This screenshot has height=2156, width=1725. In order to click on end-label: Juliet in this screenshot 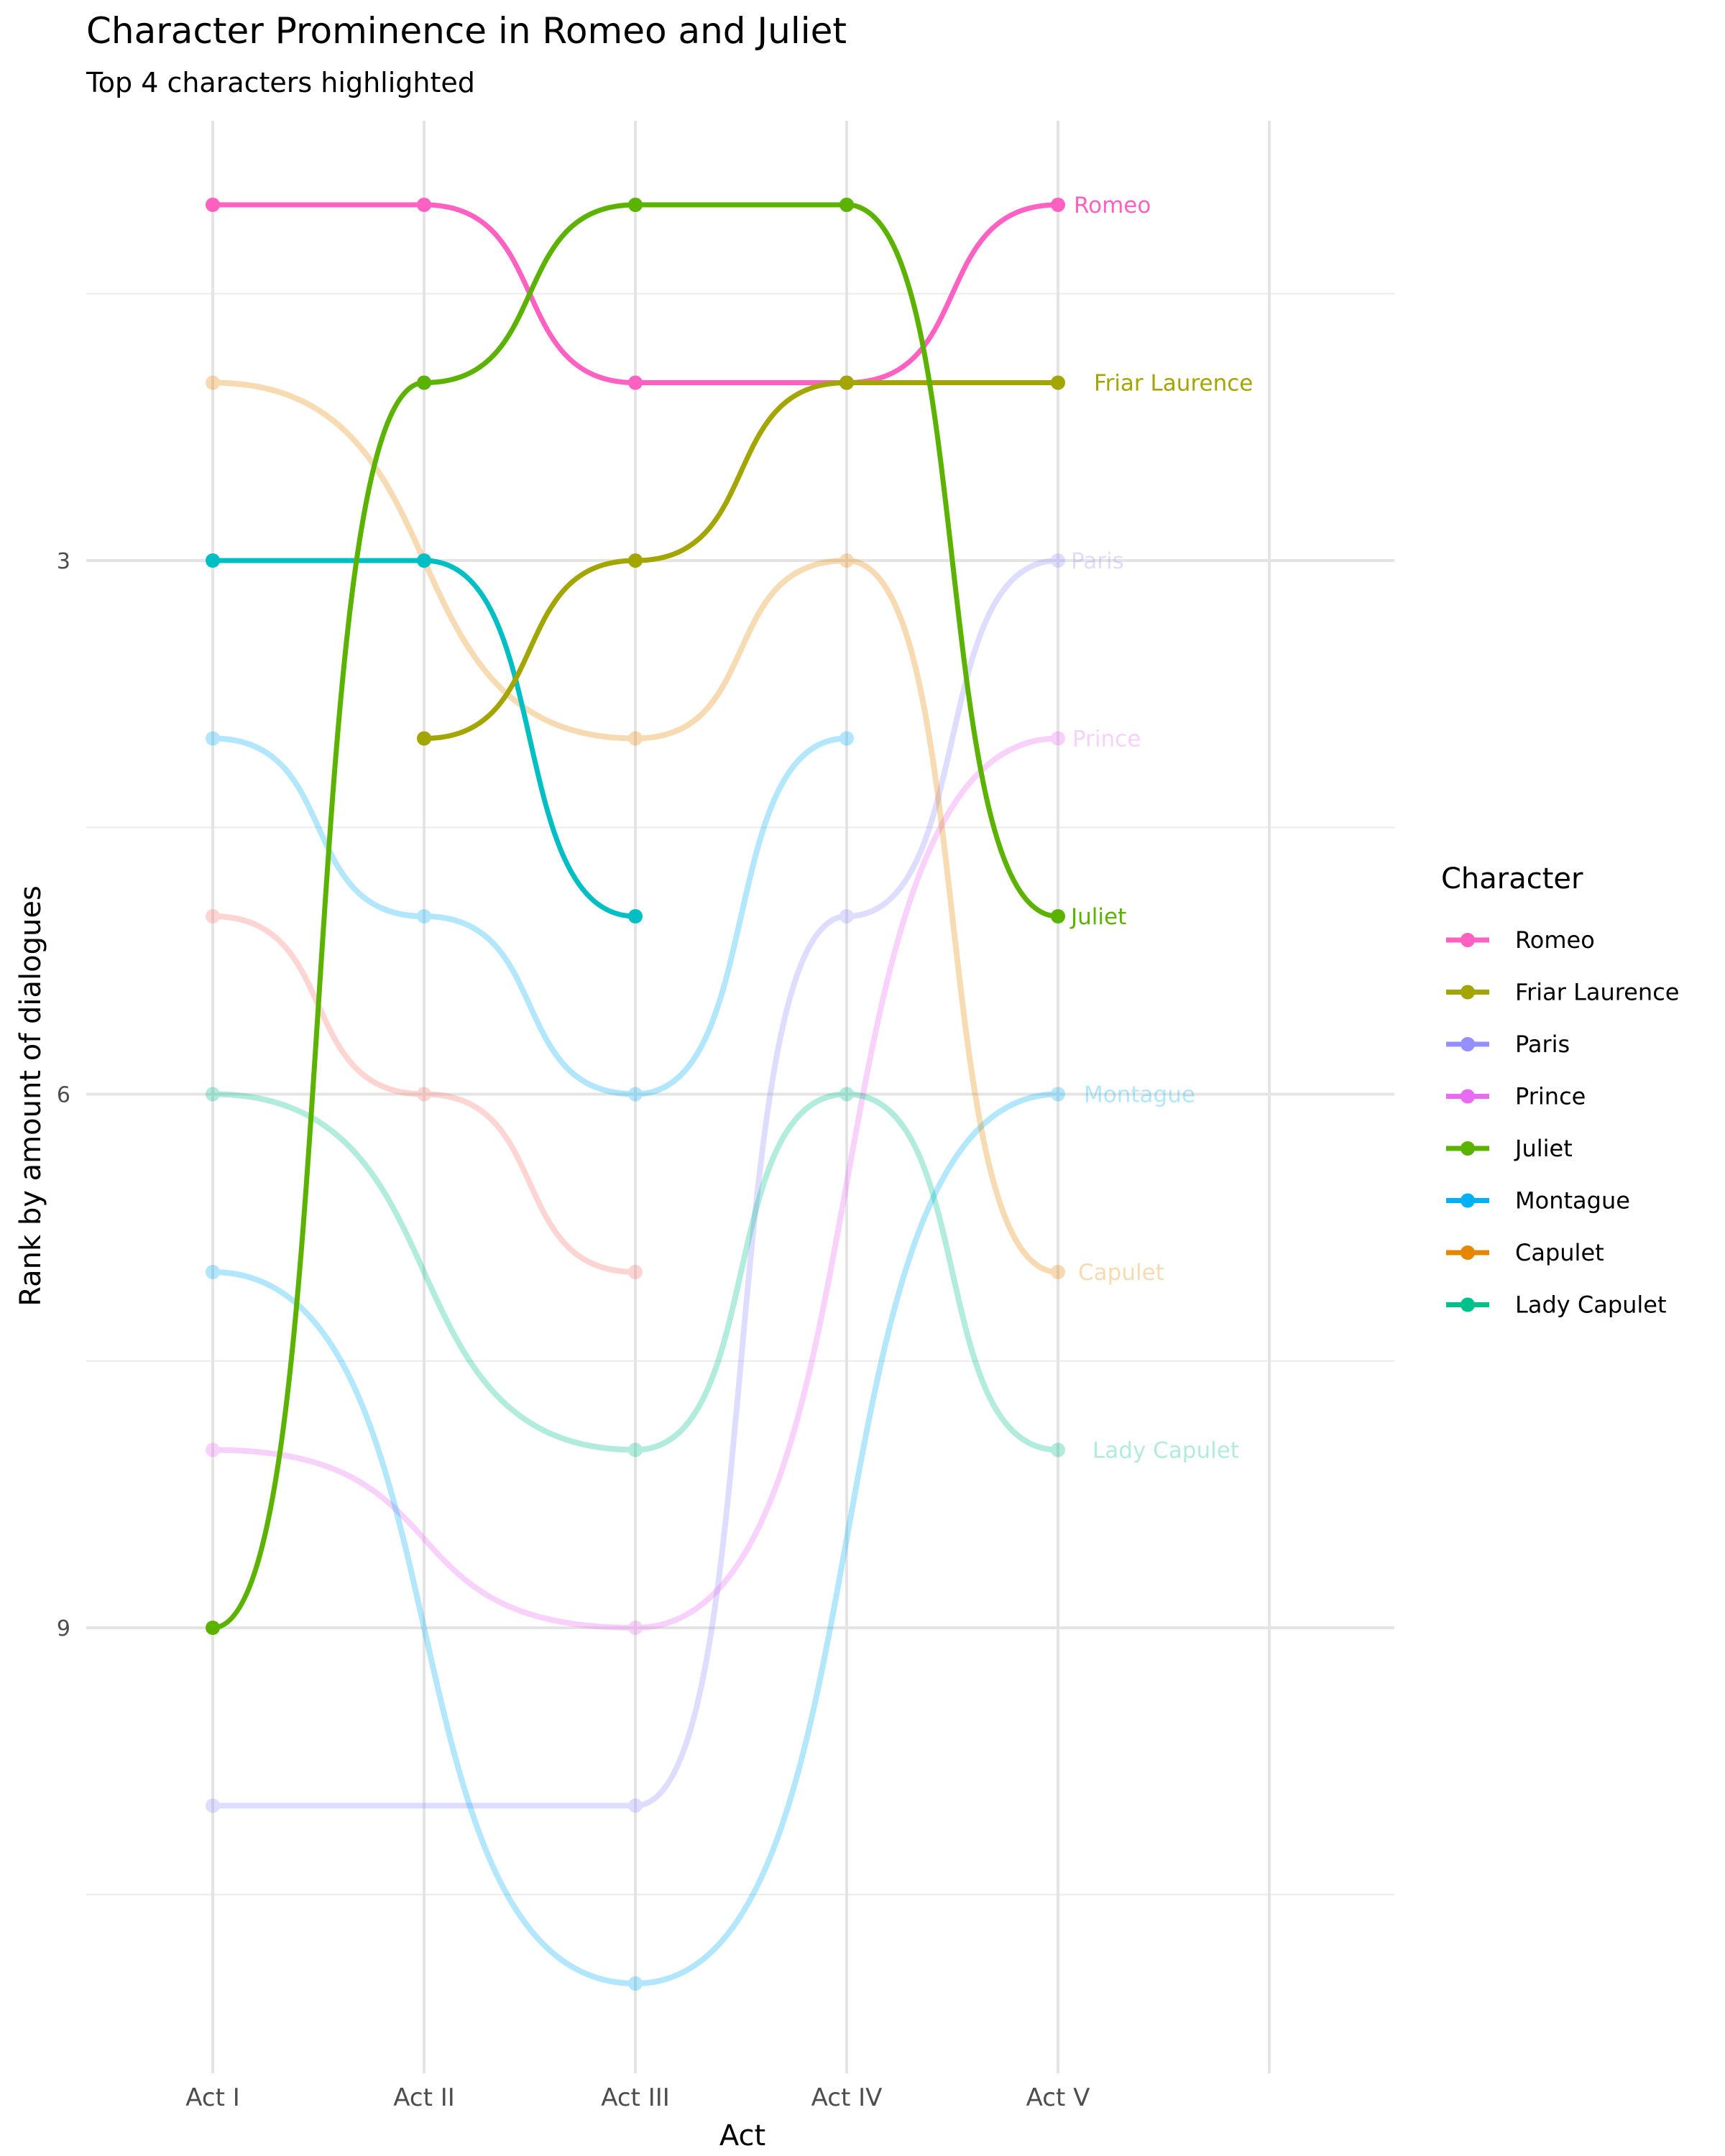, I will do `click(1098, 917)`.